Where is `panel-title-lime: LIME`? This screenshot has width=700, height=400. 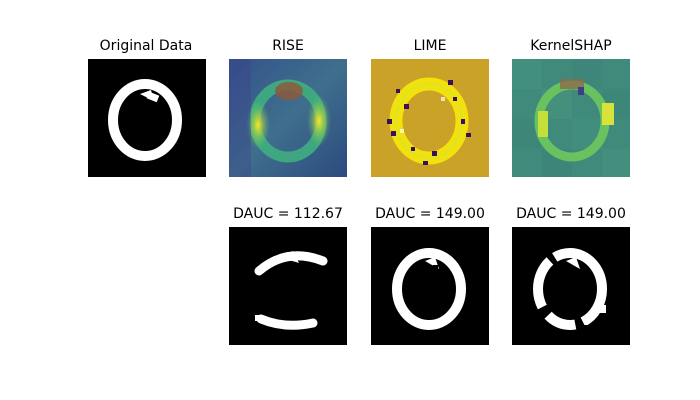
panel-title-lime: LIME is located at coordinates (430, 46).